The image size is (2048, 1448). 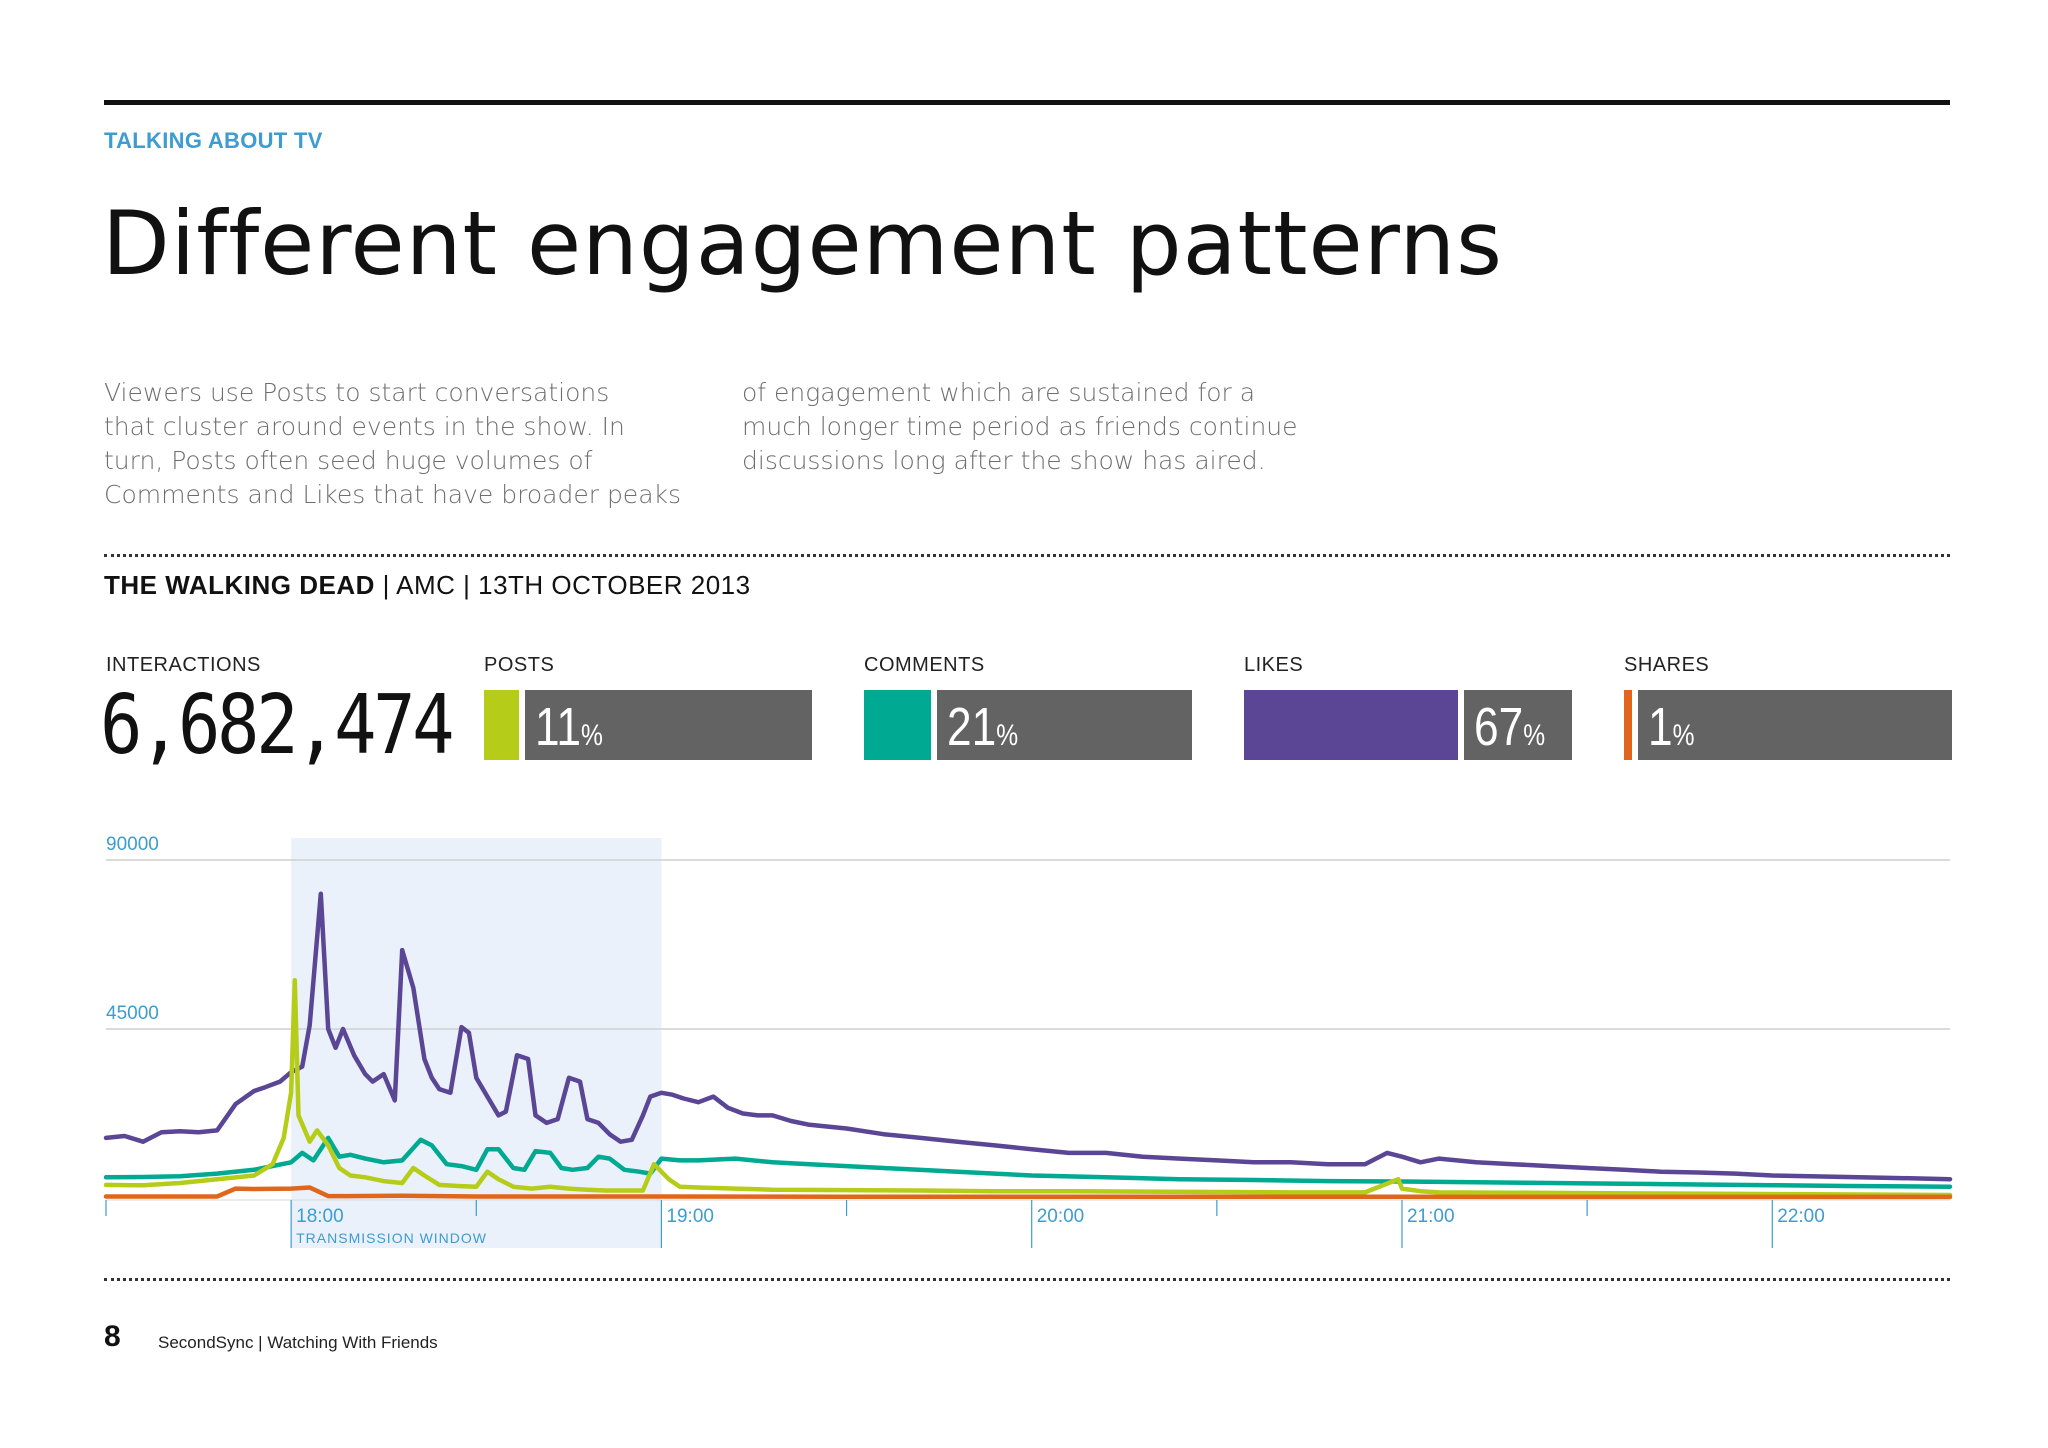 I want to click on posts-label: POSTS, so click(x=519, y=665).